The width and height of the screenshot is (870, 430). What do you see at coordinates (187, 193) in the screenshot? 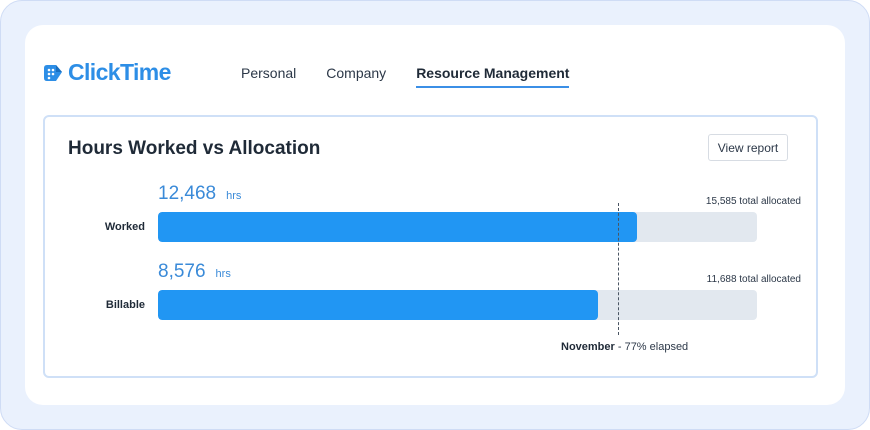
I see `worked-hours-number: 12,468` at bounding box center [187, 193].